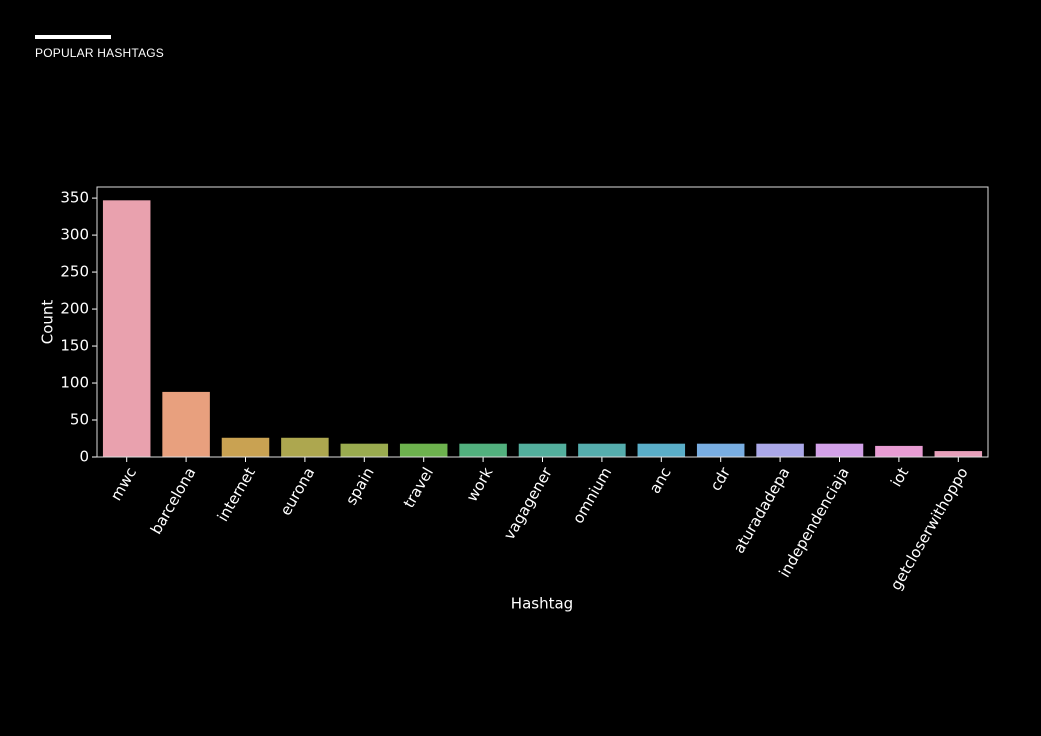  I want to click on x-tick-label: omnium, so click(592, 495).